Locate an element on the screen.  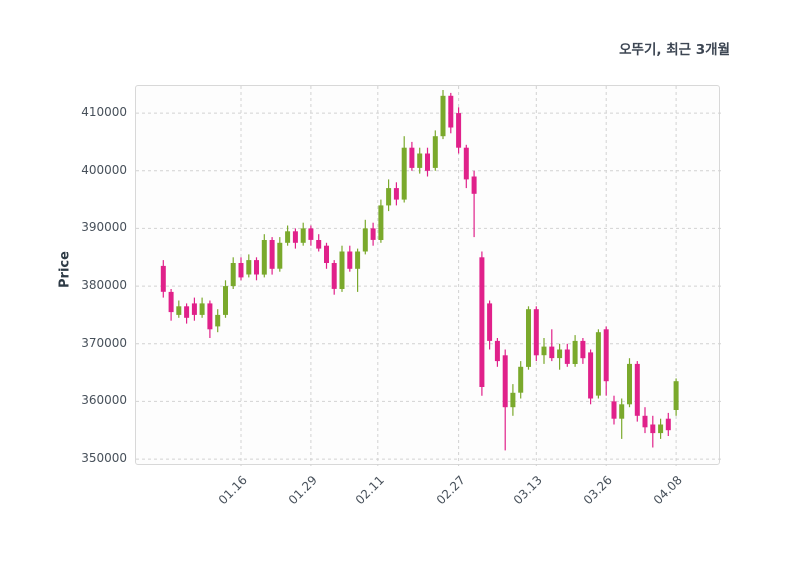
y-tick-label: 400000 is located at coordinates (104, 169).